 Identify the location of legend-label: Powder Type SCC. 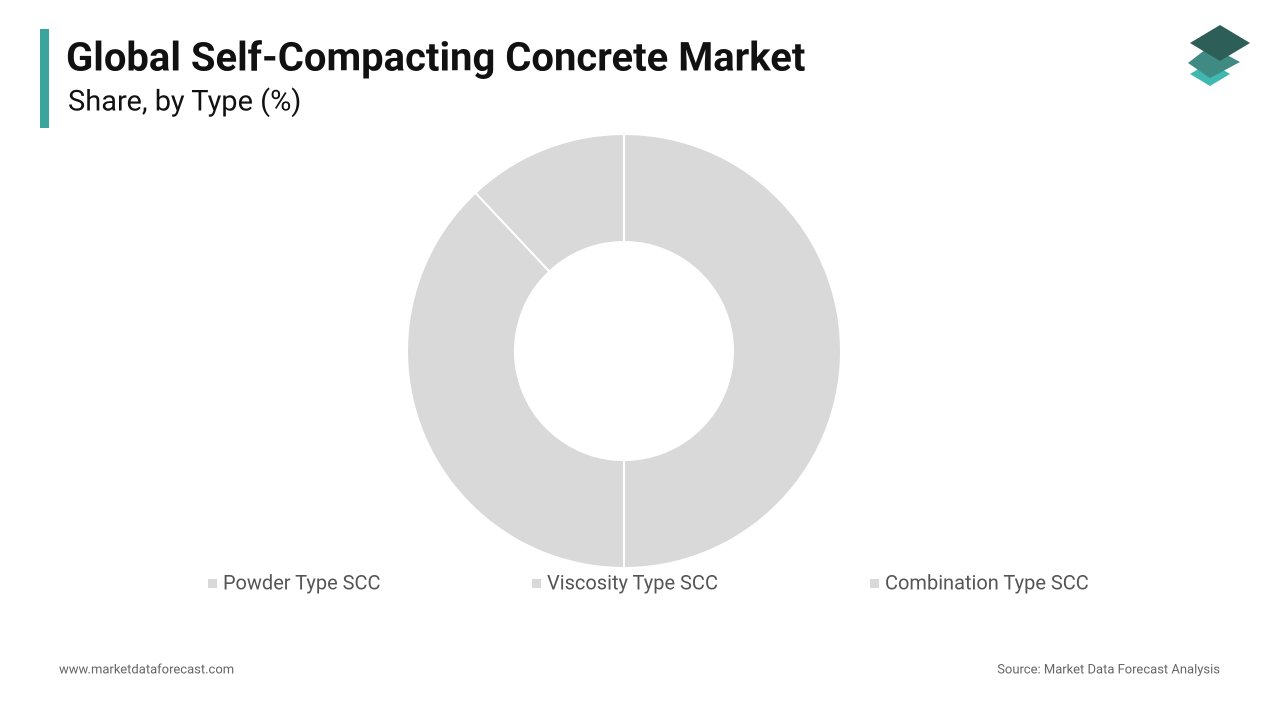
(302, 582).